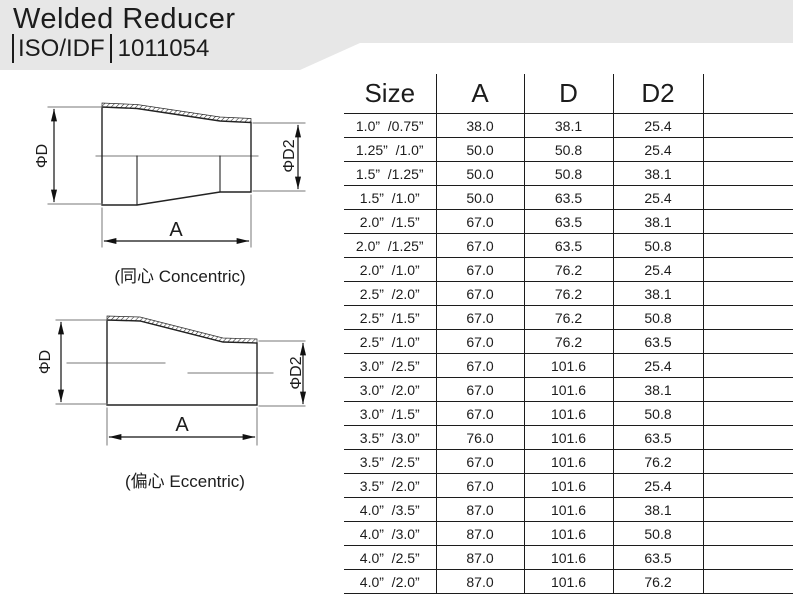 This screenshot has width=793, height=597. Describe the element at coordinates (390, 461) in the screenshot. I see `size-cell: 3.5” /2.5”` at that location.